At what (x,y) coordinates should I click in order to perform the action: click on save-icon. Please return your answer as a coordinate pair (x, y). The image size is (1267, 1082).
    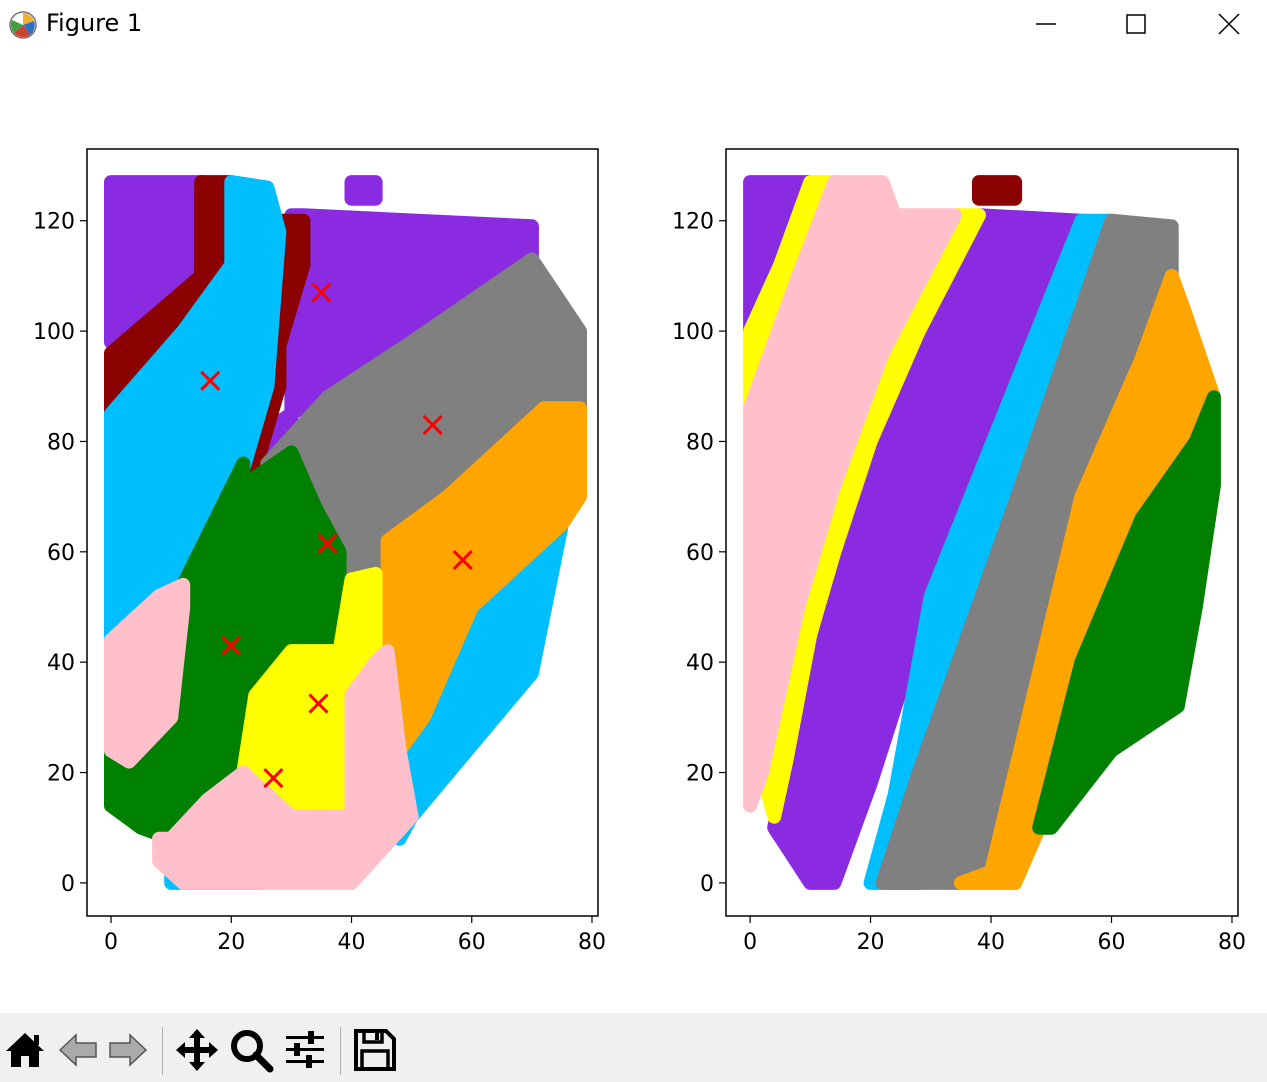
    Looking at the image, I should click on (375, 1050).